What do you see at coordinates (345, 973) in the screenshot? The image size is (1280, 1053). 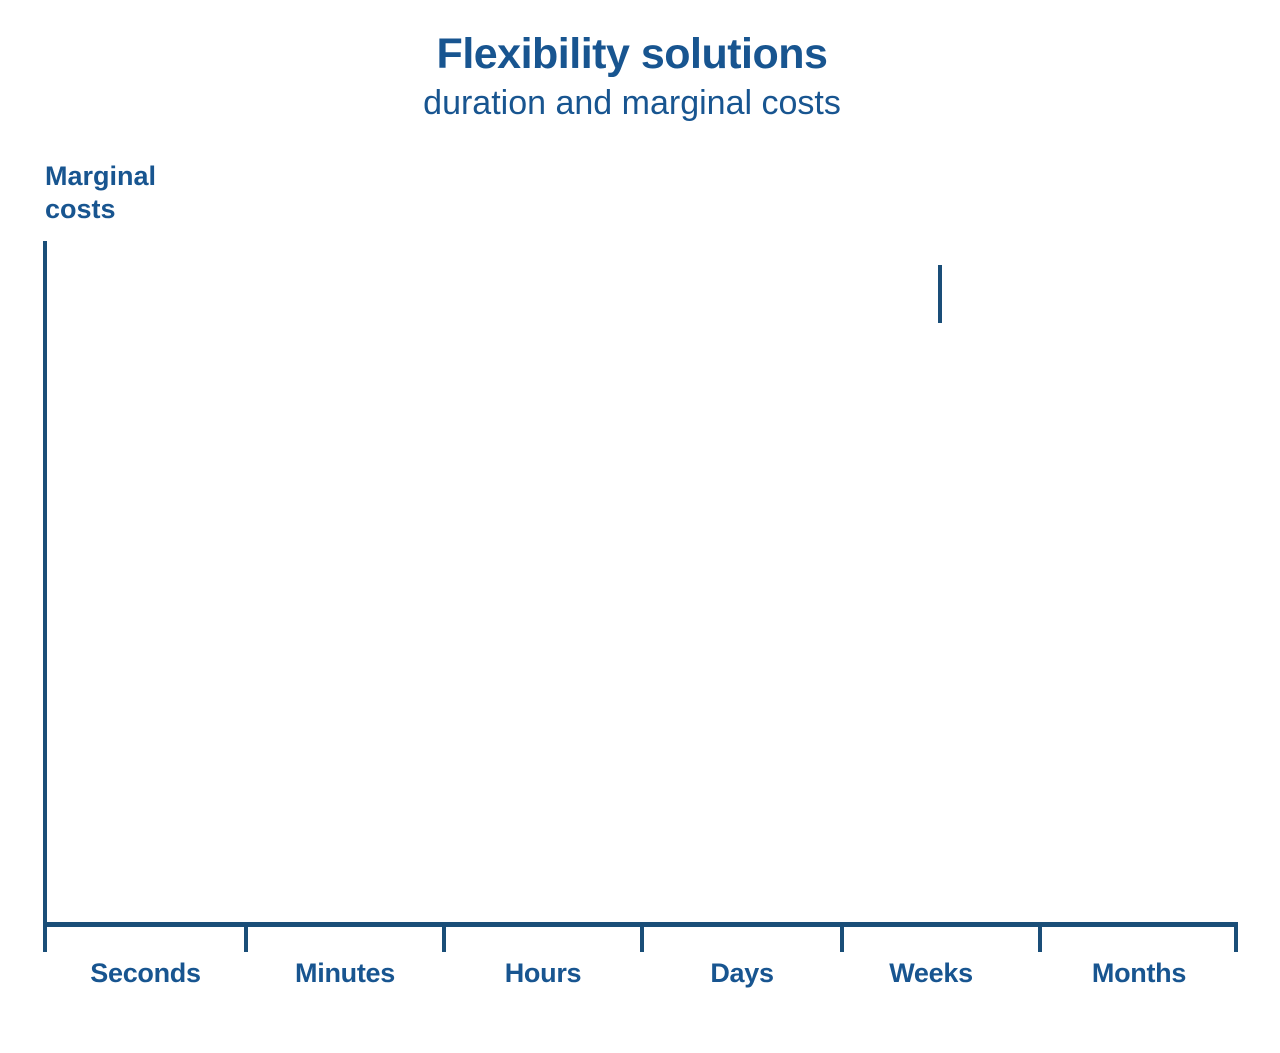 I see `x-axis-label-minutes: Minutes` at bounding box center [345, 973].